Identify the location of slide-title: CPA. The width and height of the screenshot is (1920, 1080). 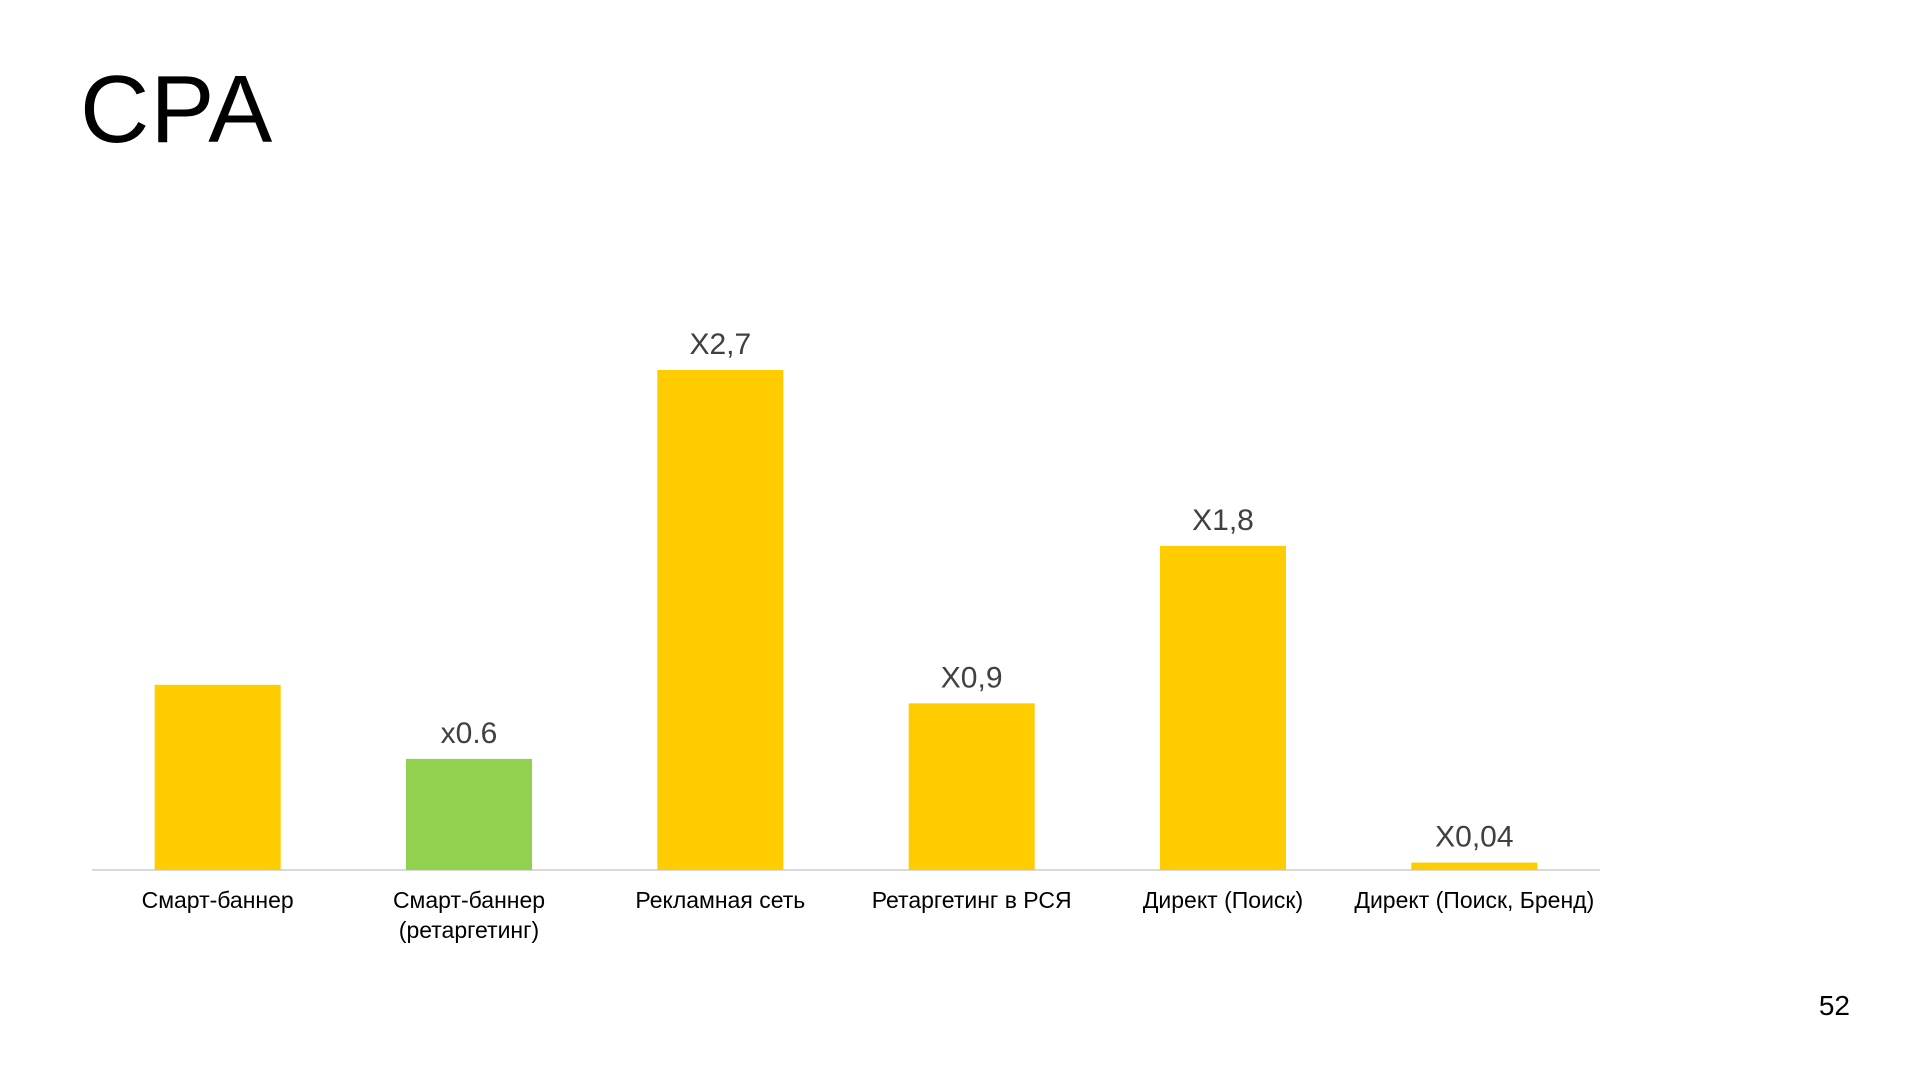
(177, 109).